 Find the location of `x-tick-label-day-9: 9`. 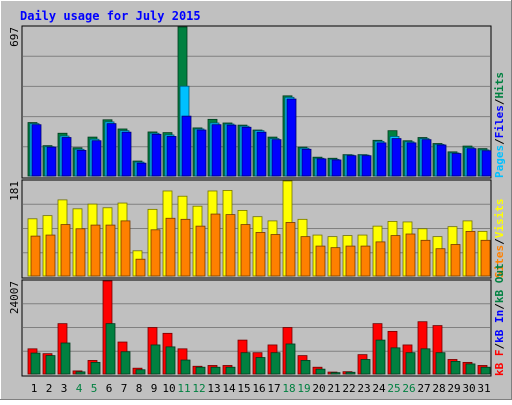

x-tick-label-day-9: 9 is located at coordinates (154, 388).